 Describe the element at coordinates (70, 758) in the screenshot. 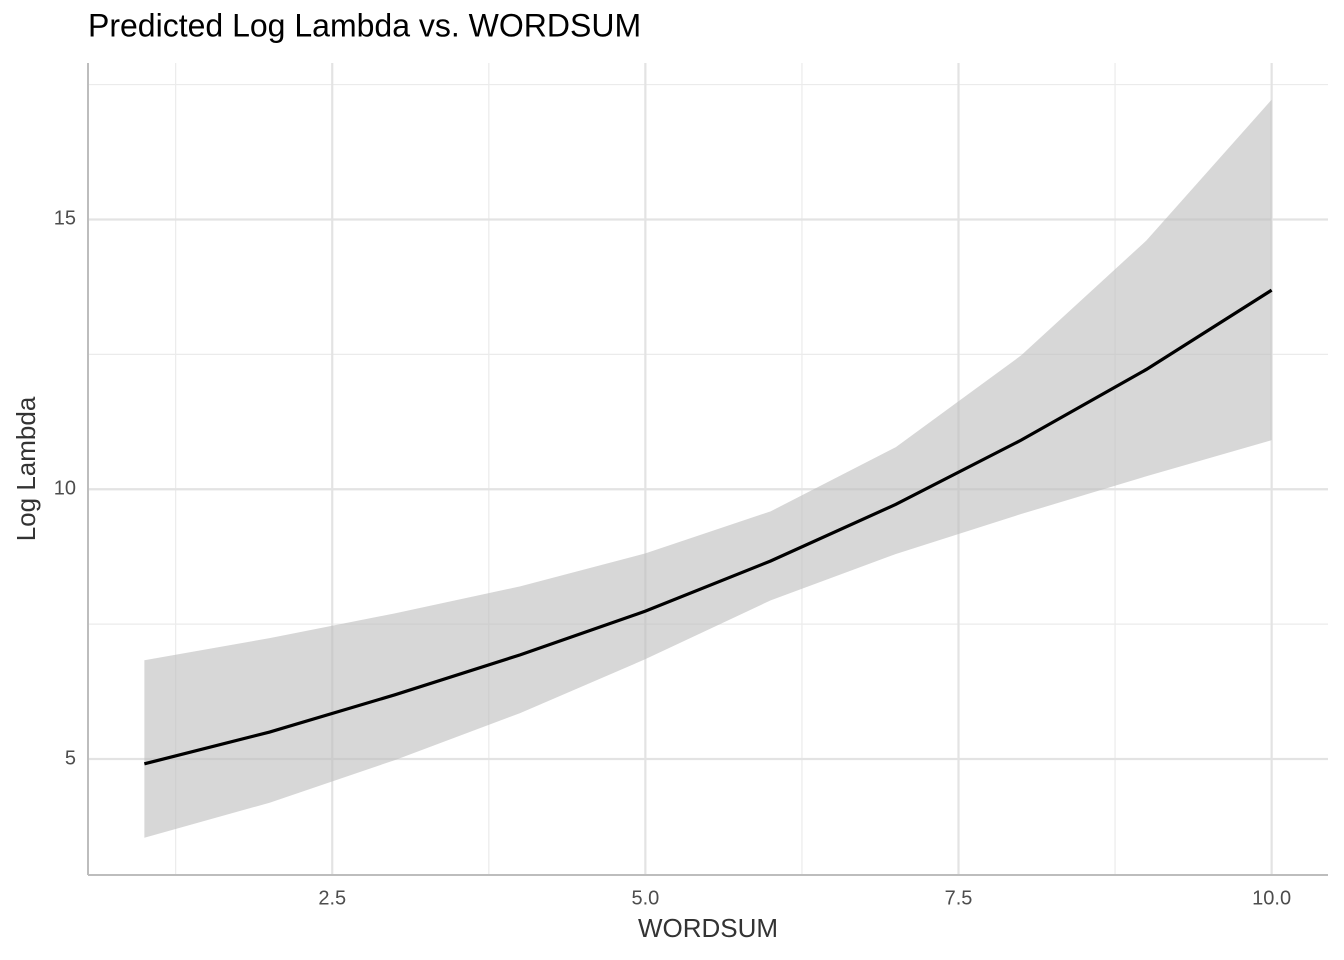

I see `y-tick-label: 5` at that location.